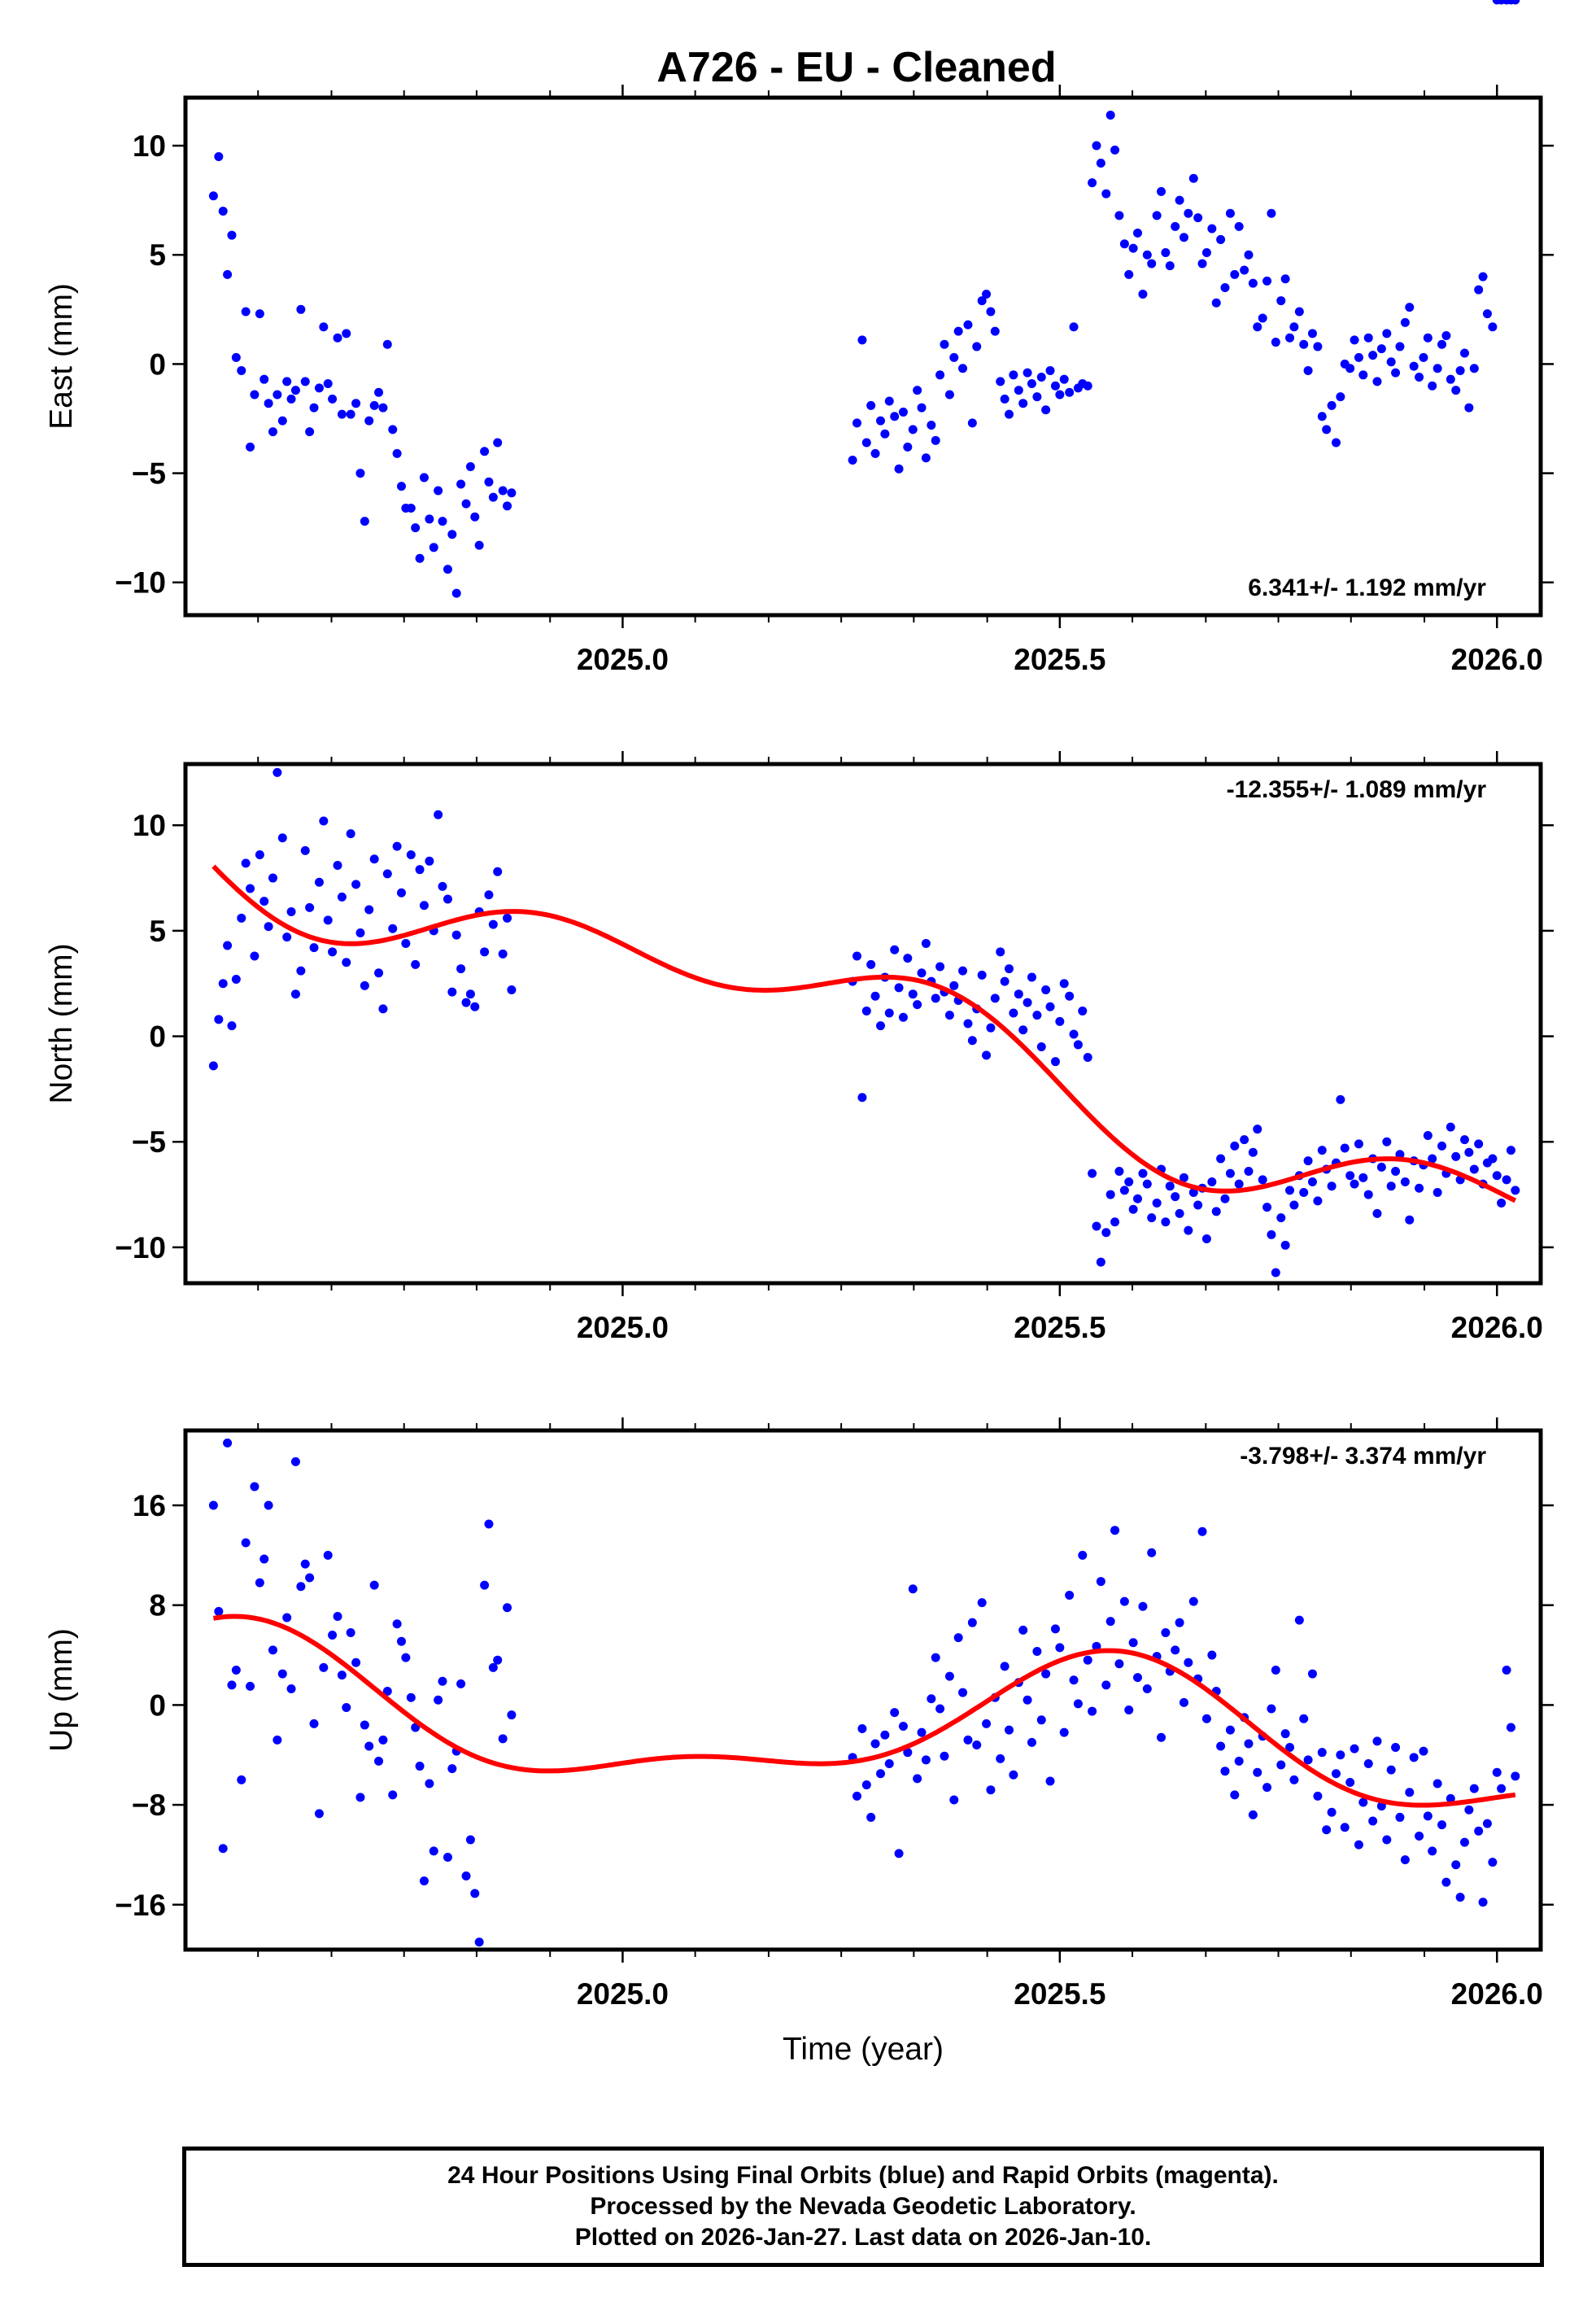 The width and height of the screenshot is (1596, 2306). I want to click on y-tick-label: −10, so click(140, 1247).